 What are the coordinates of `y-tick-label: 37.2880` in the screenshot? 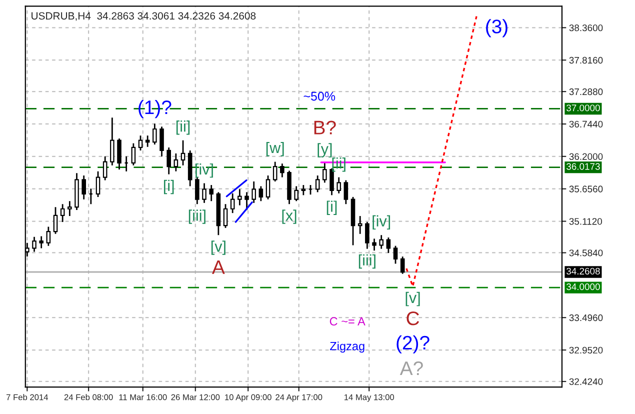 It's located at (586, 92).